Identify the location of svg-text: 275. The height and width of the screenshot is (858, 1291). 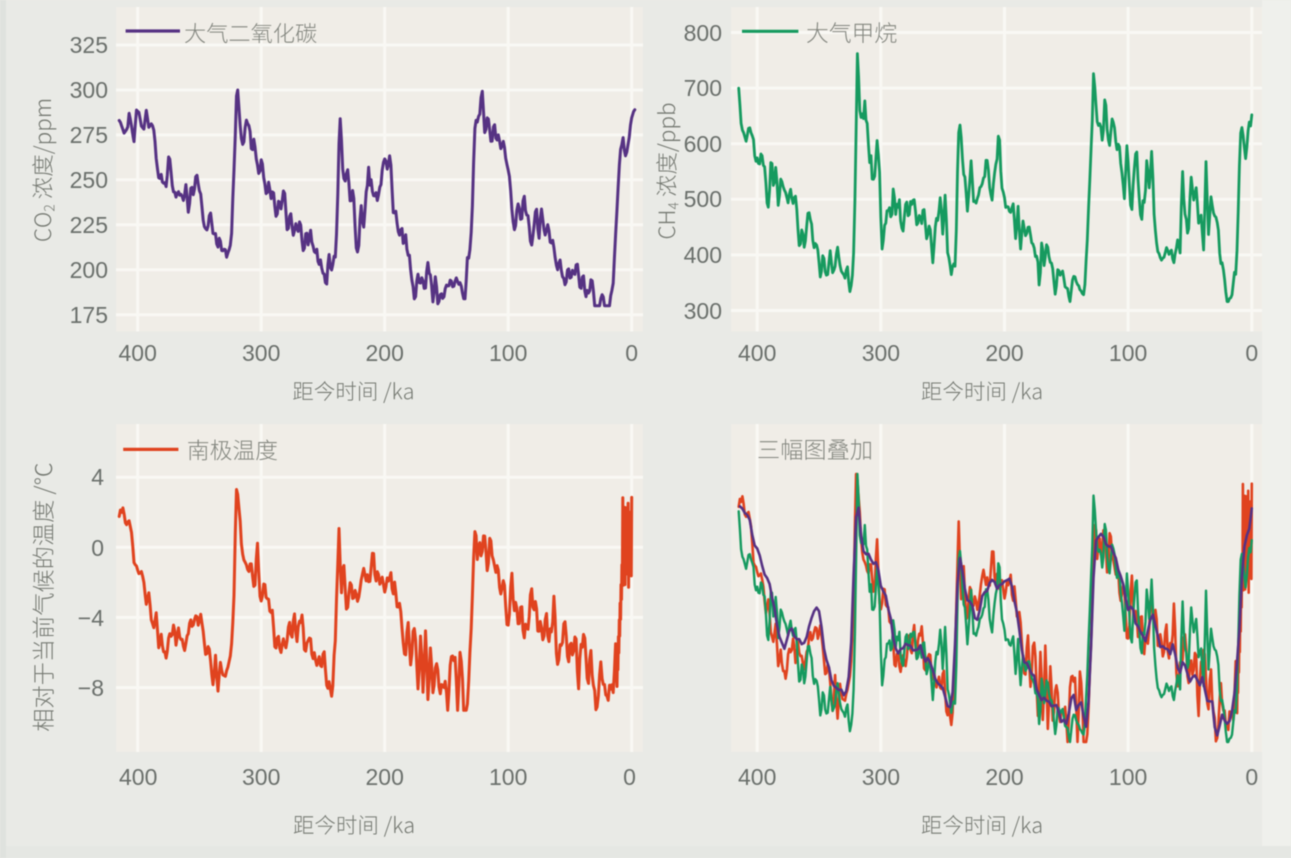
(89, 135).